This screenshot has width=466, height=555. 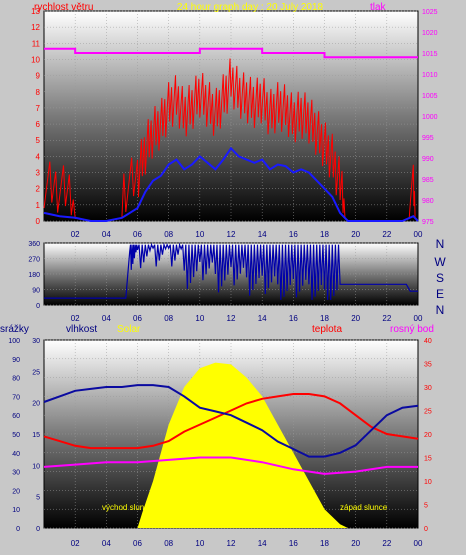 What do you see at coordinates (430, 117) in the screenshot?
I see `y-tick-pressure: 1000` at bounding box center [430, 117].